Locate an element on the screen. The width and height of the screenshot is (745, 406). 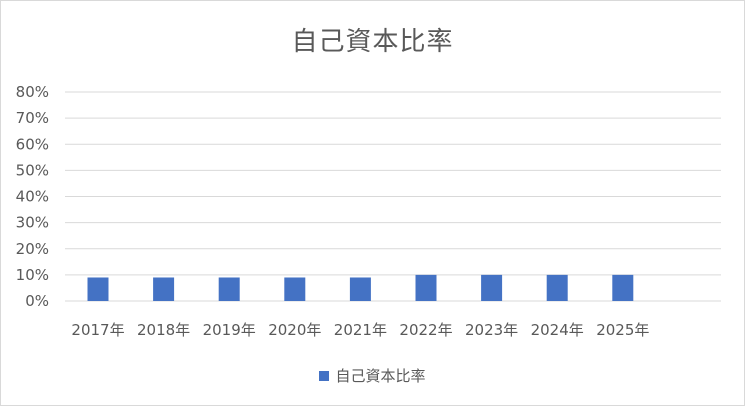
y-tick-label: 60% is located at coordinates (32, 144).